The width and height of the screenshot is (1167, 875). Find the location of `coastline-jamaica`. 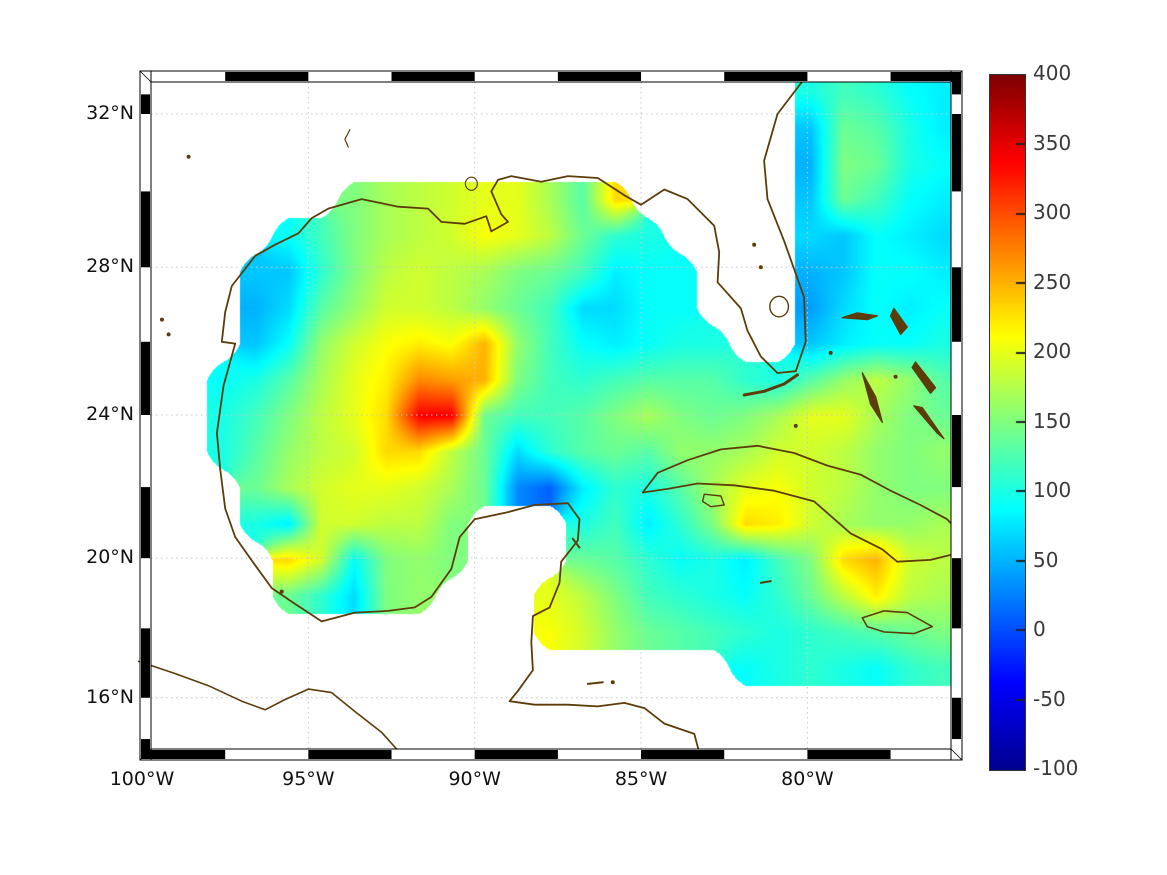

coastline-jamaica is located at coordinates (897, 622).